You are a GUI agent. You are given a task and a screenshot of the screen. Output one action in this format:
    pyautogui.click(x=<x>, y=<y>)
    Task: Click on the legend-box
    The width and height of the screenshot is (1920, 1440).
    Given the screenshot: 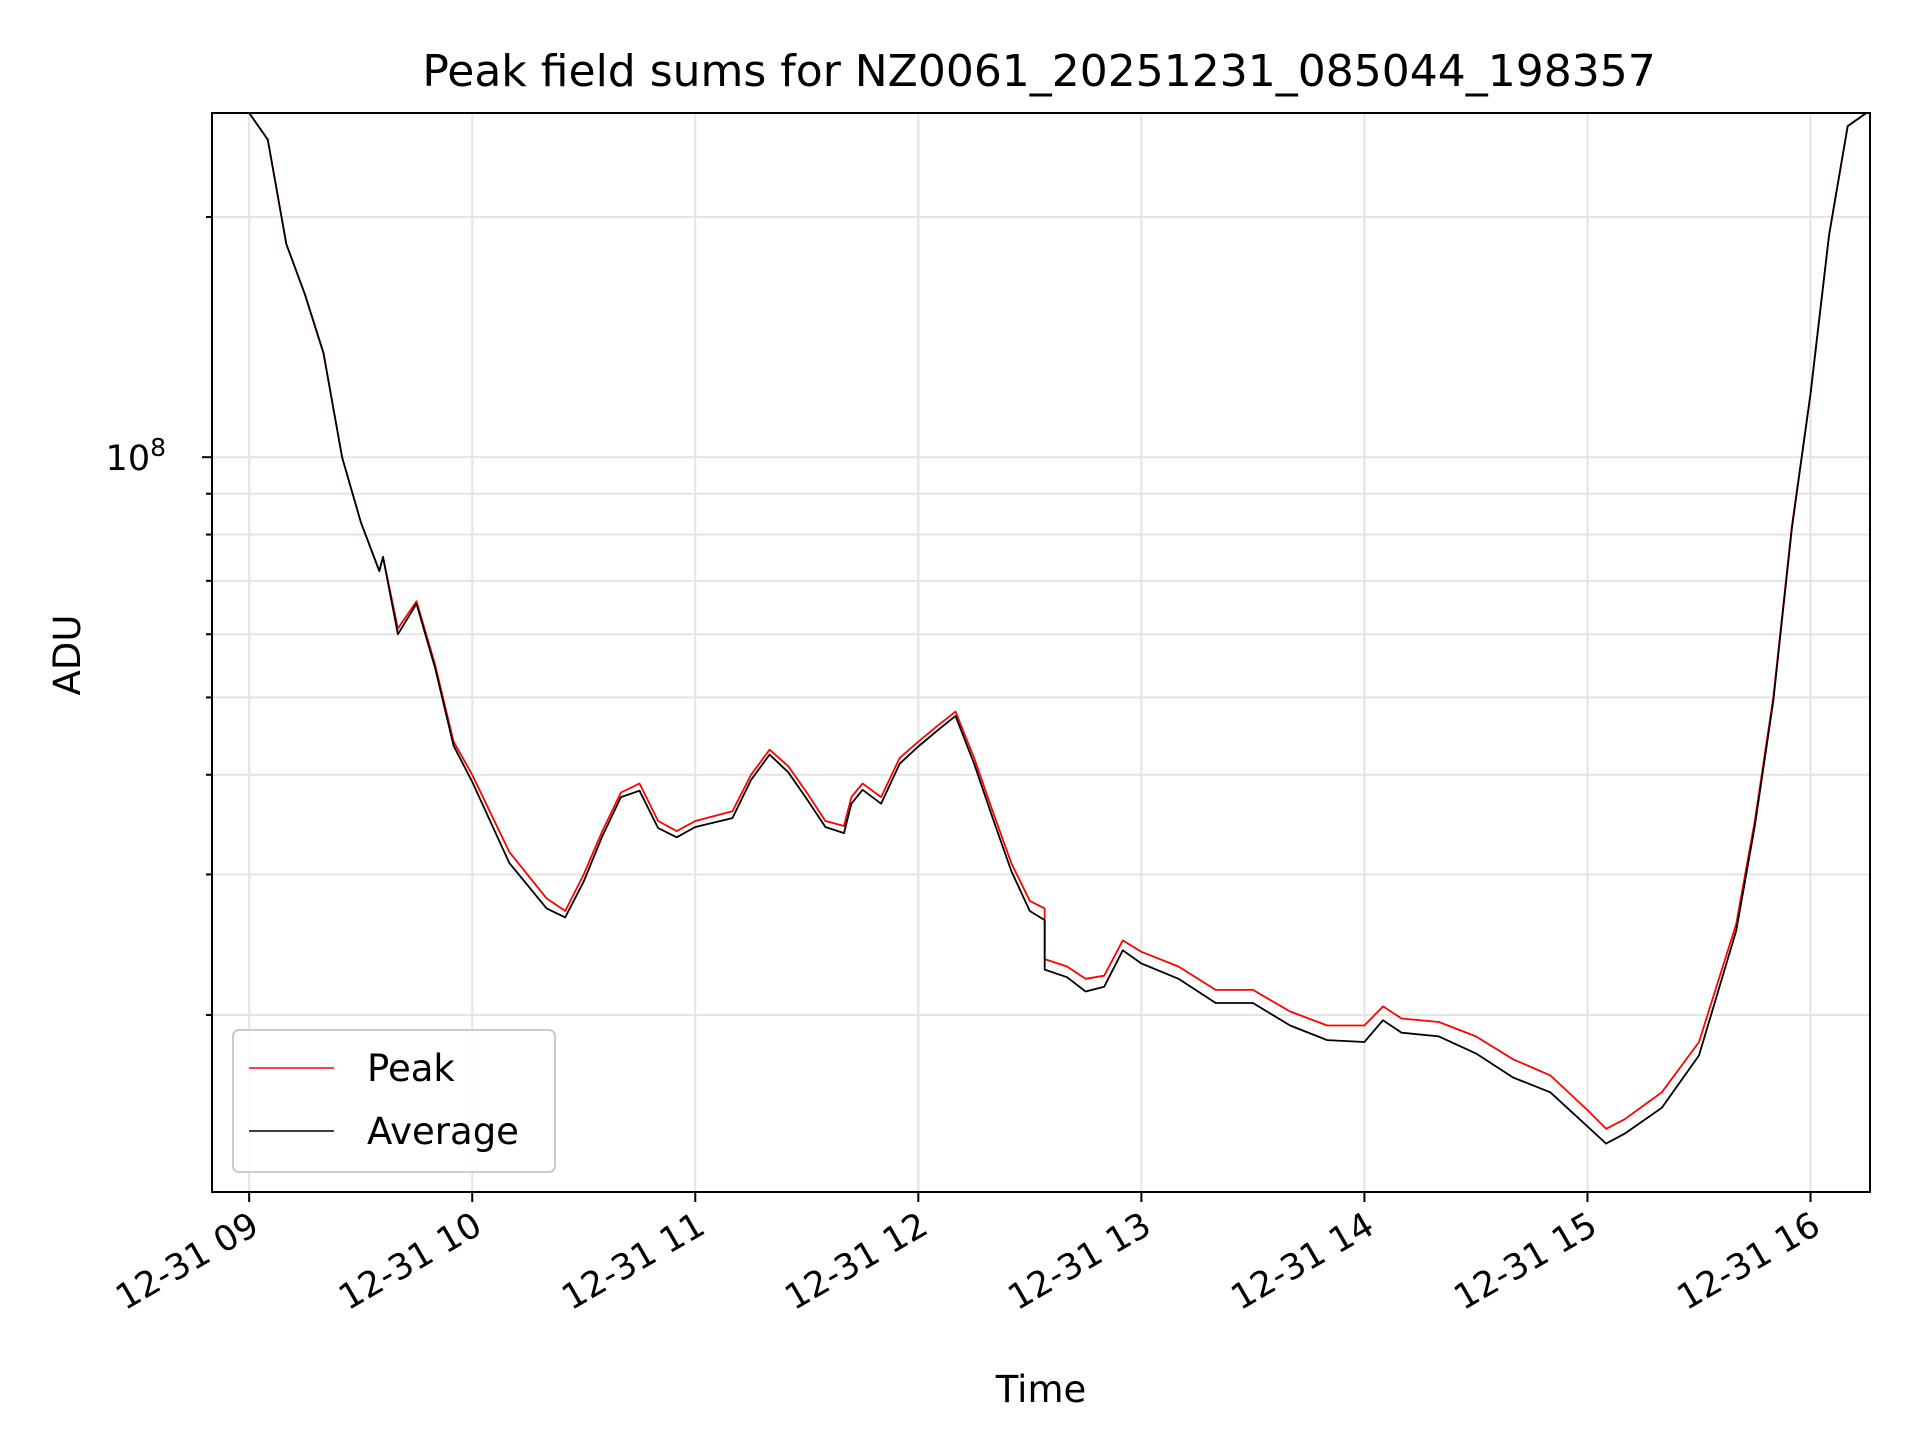 What is the action you would take?
    pyautogui.click(x=394, y=1101)
    